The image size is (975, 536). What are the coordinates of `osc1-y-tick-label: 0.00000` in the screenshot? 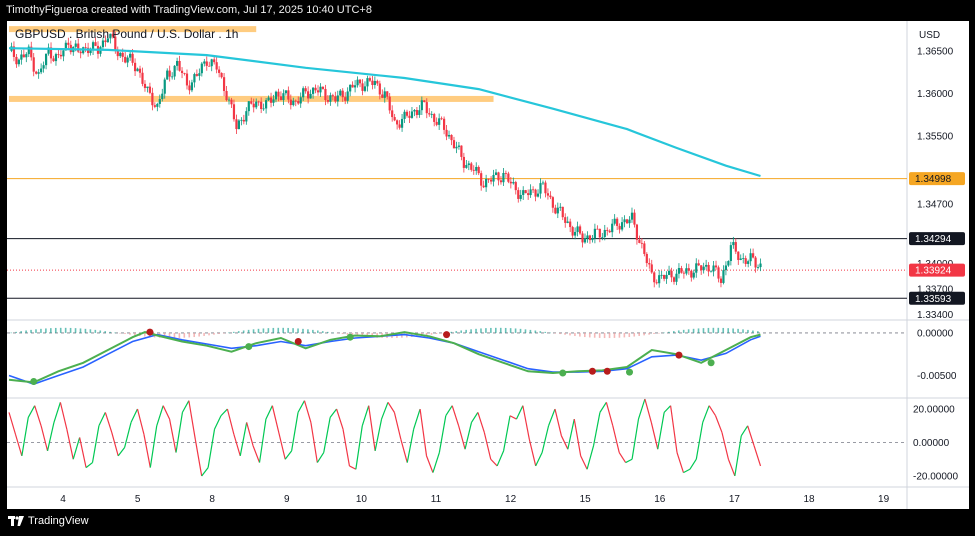 It's located at (935, 333).